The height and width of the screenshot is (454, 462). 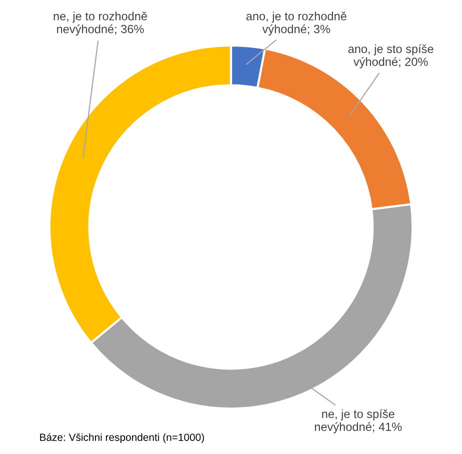 I want to click on slice-label: ne, je to spíše nevýhodné; 41%, so click(x=358, y=421).